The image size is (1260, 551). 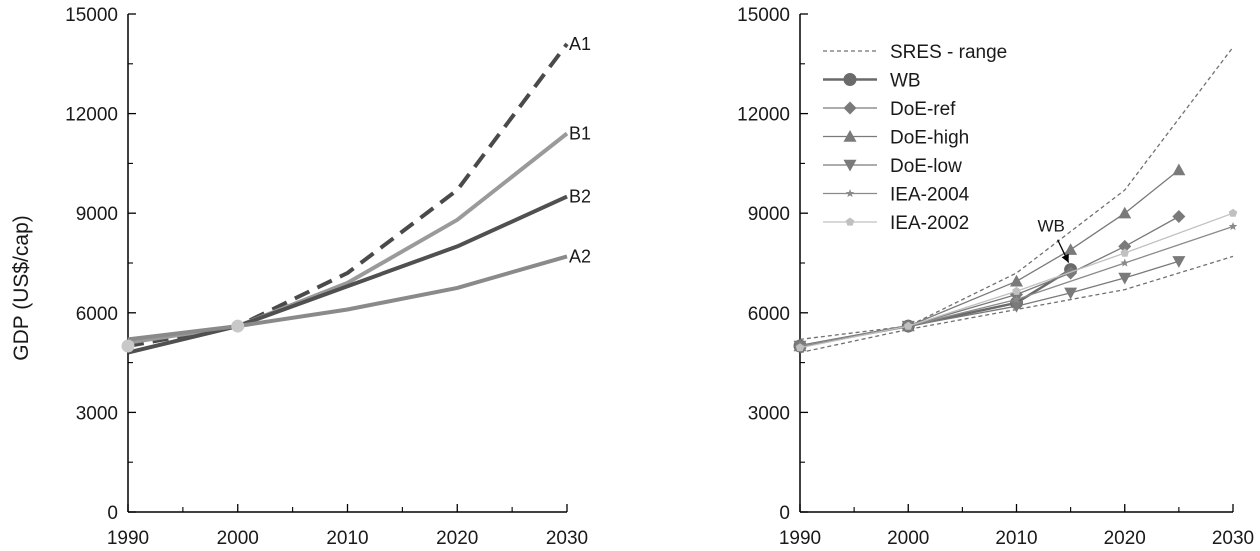 I want to click on series-label-b1: B1, so click(x=580, y=134).